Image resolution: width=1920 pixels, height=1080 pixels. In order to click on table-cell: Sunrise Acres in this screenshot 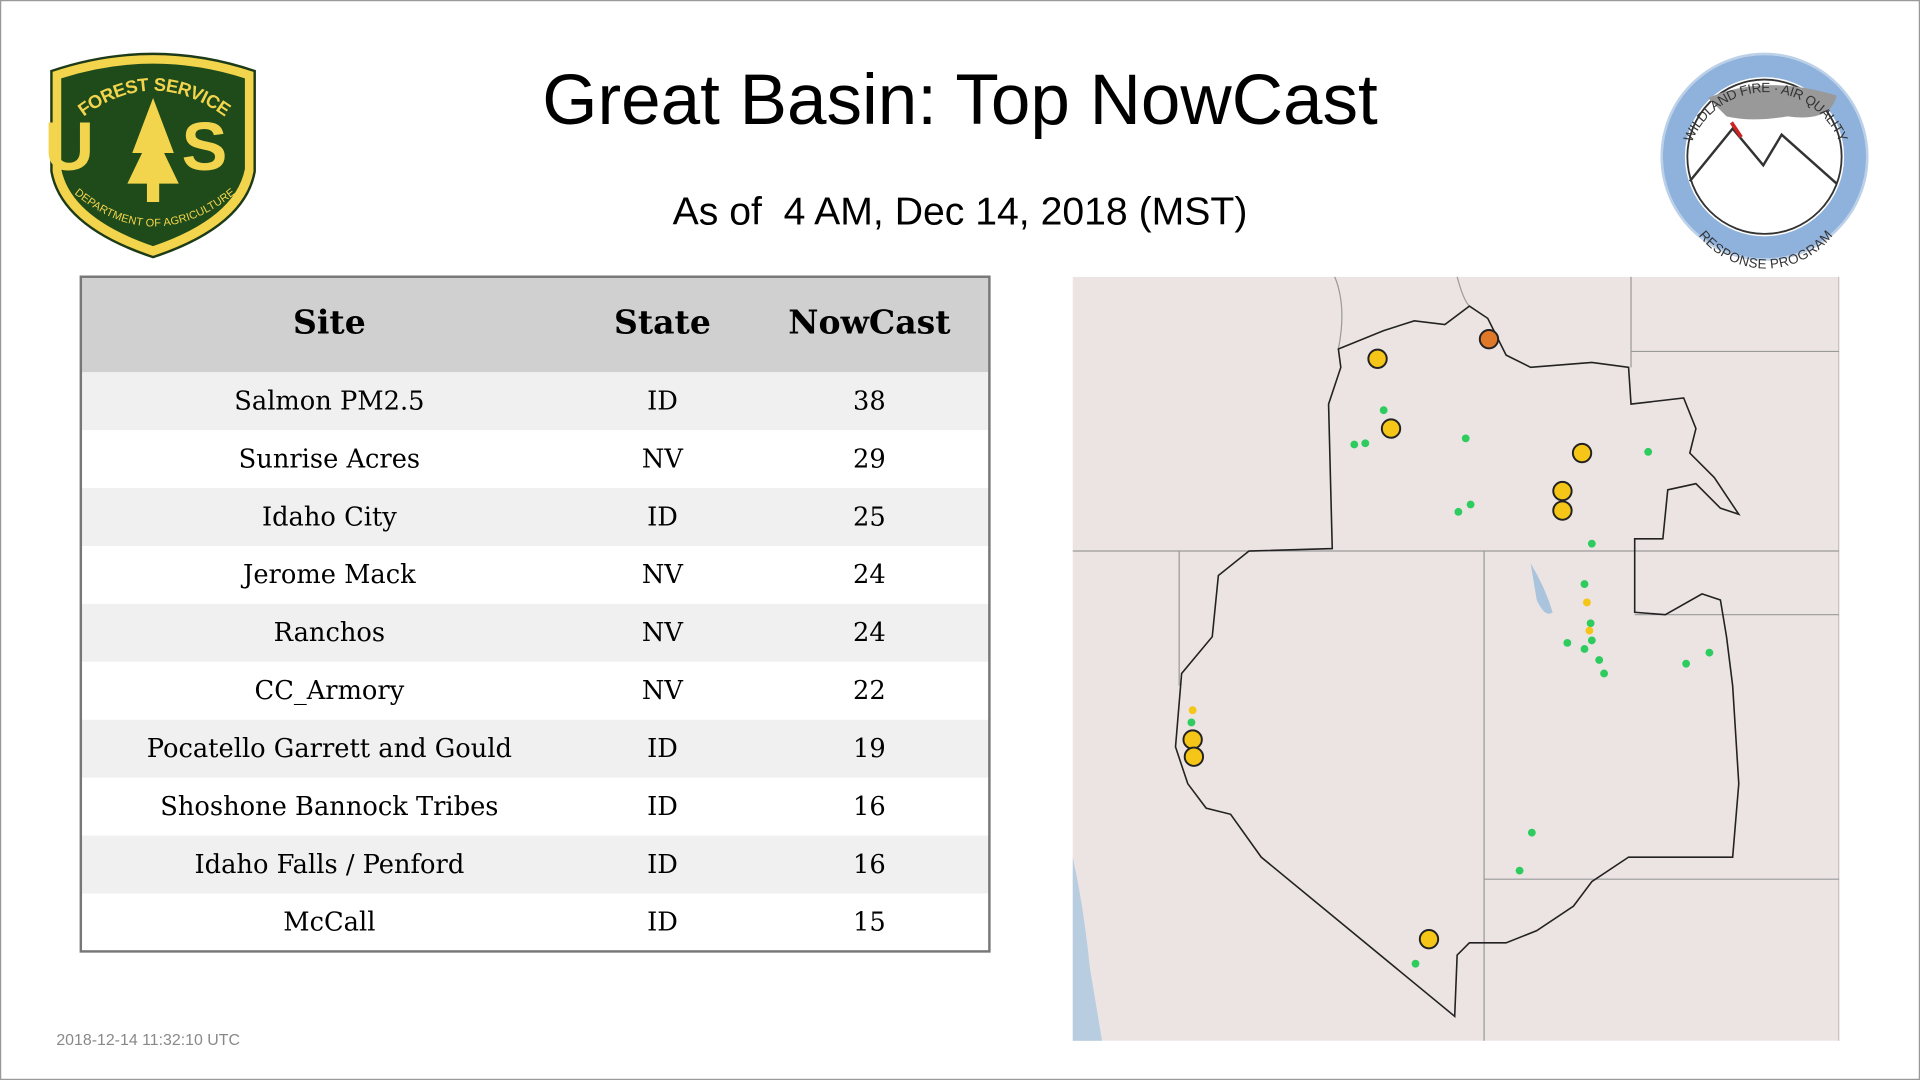, I will do `click(329, 459)`.